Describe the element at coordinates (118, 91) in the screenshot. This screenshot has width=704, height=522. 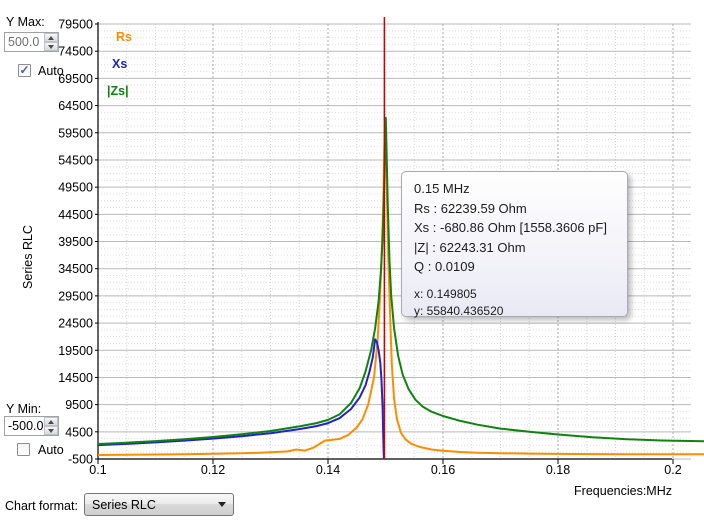
I see `legend-item-zs: |Zs|` at that location.